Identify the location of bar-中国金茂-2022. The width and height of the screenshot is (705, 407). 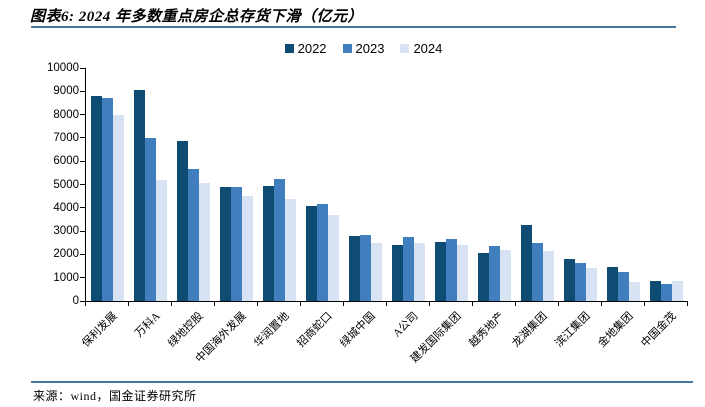
(655, 291).